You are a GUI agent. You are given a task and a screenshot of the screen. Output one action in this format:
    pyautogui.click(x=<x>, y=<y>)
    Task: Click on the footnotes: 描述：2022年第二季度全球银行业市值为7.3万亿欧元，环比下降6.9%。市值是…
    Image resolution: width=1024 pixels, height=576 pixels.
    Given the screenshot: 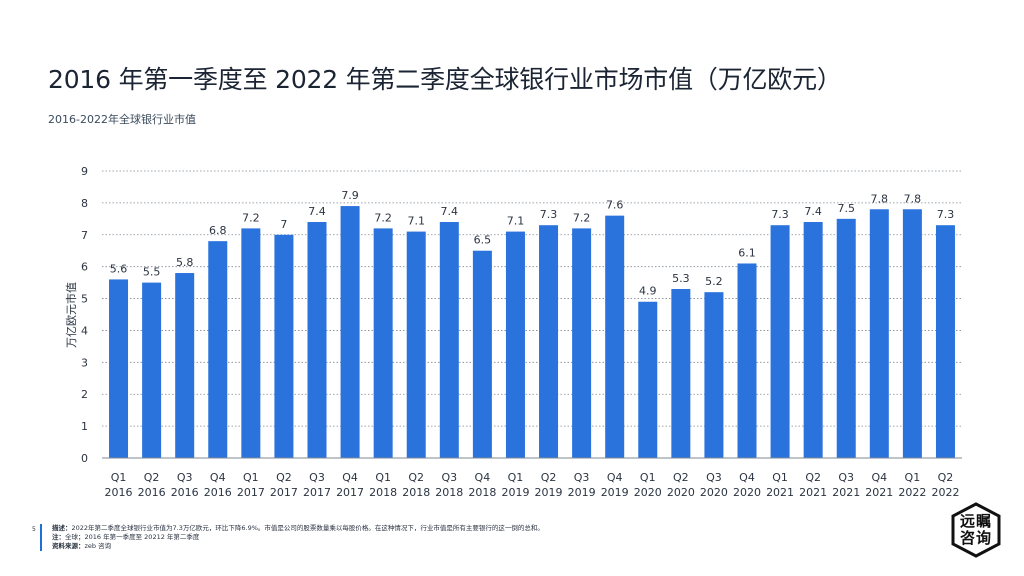 What is the action you would take?
    pyautogui.click(x=292, y=537)
    